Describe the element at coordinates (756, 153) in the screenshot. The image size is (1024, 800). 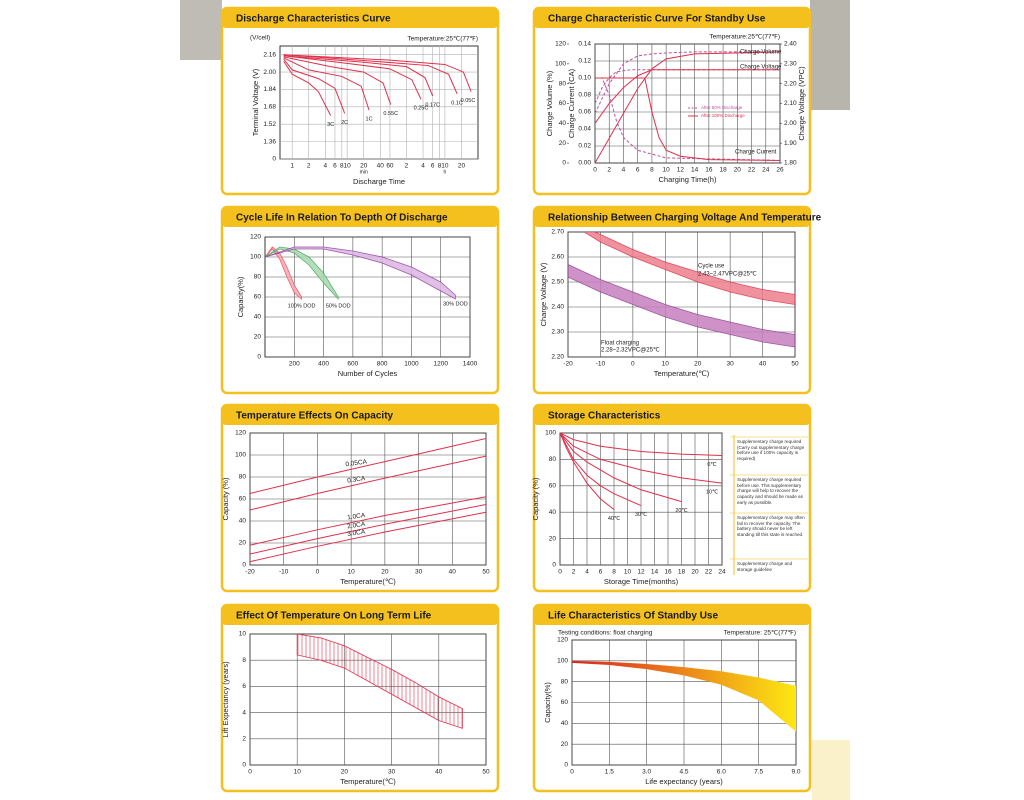
I see `curve-label: Charge Current` at that location.